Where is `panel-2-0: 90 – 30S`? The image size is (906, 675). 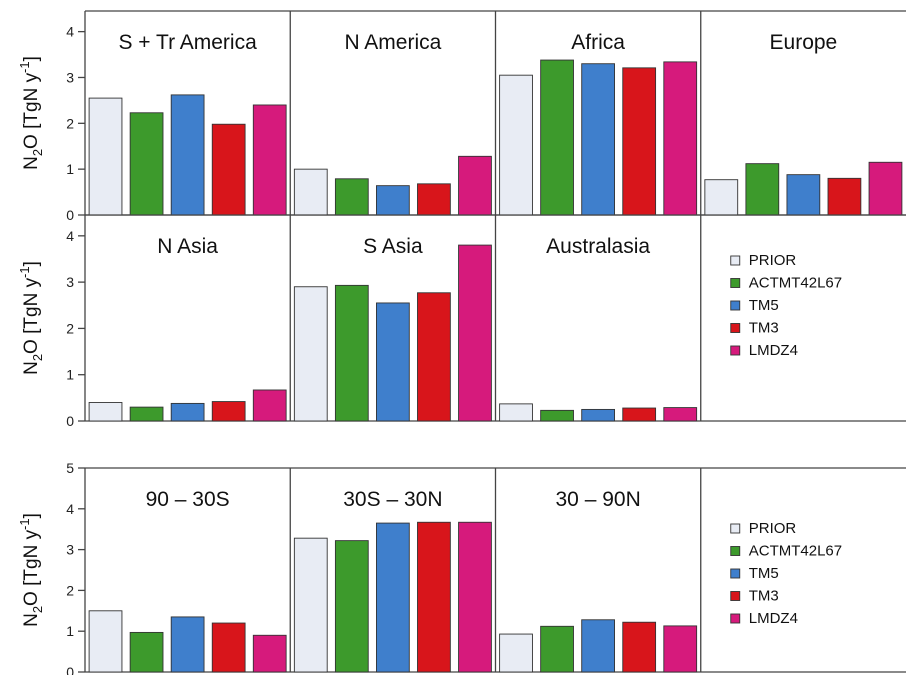
panel-2-0: 90 – 30S is located at coordinates (187, 580).